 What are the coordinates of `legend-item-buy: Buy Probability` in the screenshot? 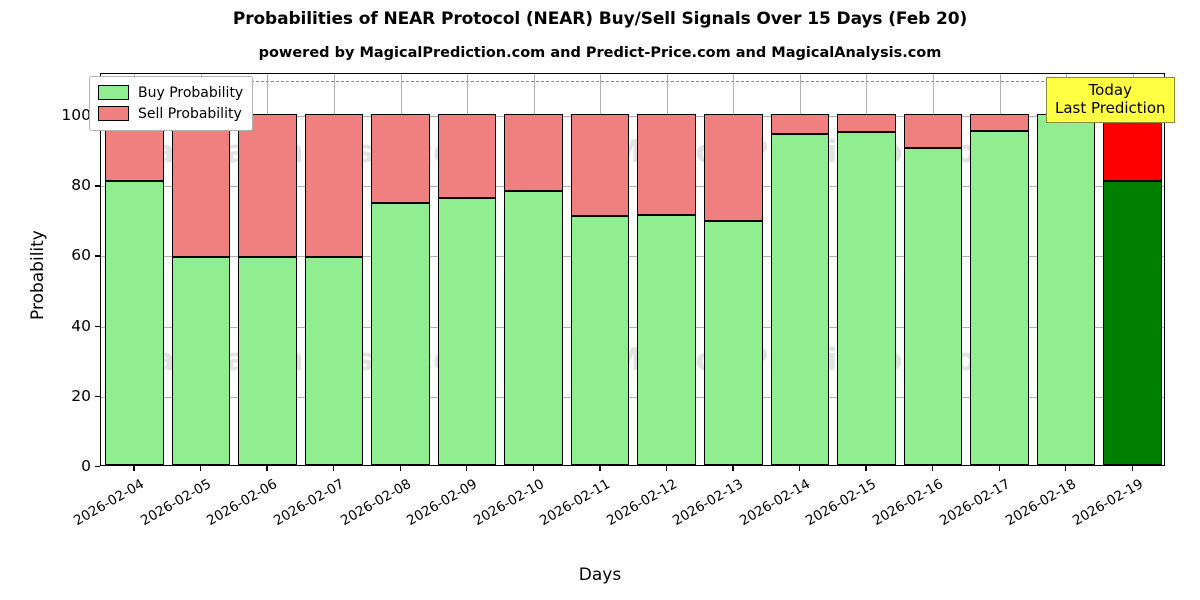 It's located at (170, 92).